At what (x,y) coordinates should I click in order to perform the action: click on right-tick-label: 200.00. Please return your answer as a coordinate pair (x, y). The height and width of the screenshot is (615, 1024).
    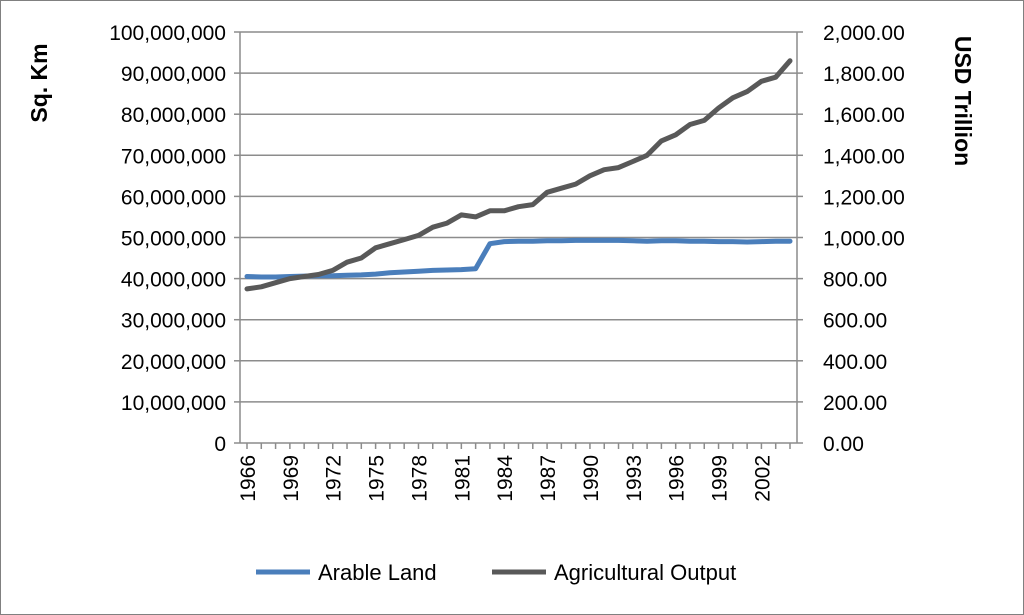
    Looking at the image, I should click on (855, 403).